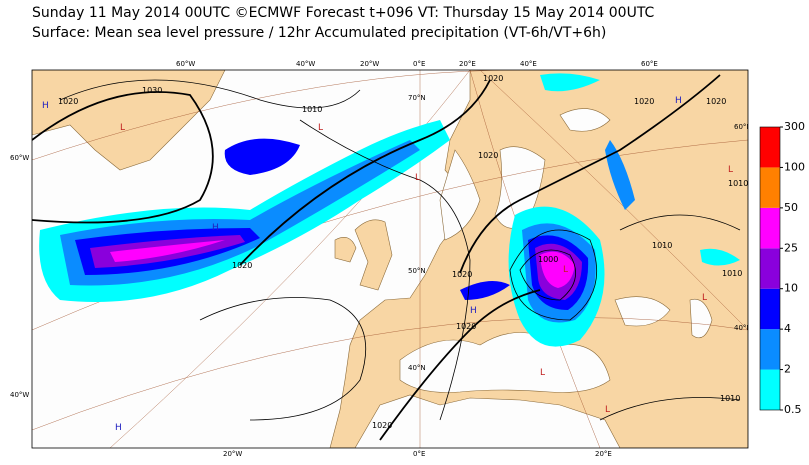  I want to click on graticule-label: 70°N, so click(417, 98).